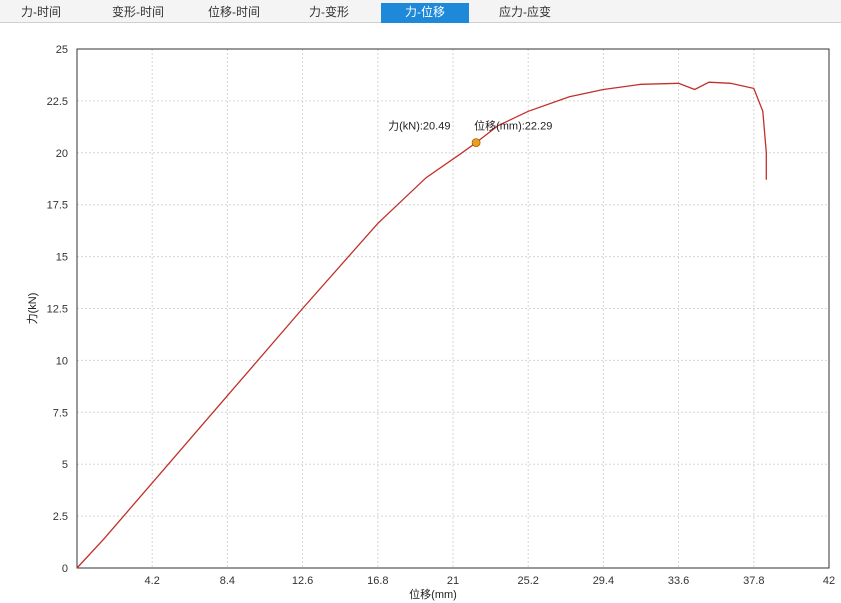 Image resolution: width=841 pixels, height=603 pixels. Describe the element at coordinates (62, 361) in the screenshot. I see `y-tick-label: 10` at that location.